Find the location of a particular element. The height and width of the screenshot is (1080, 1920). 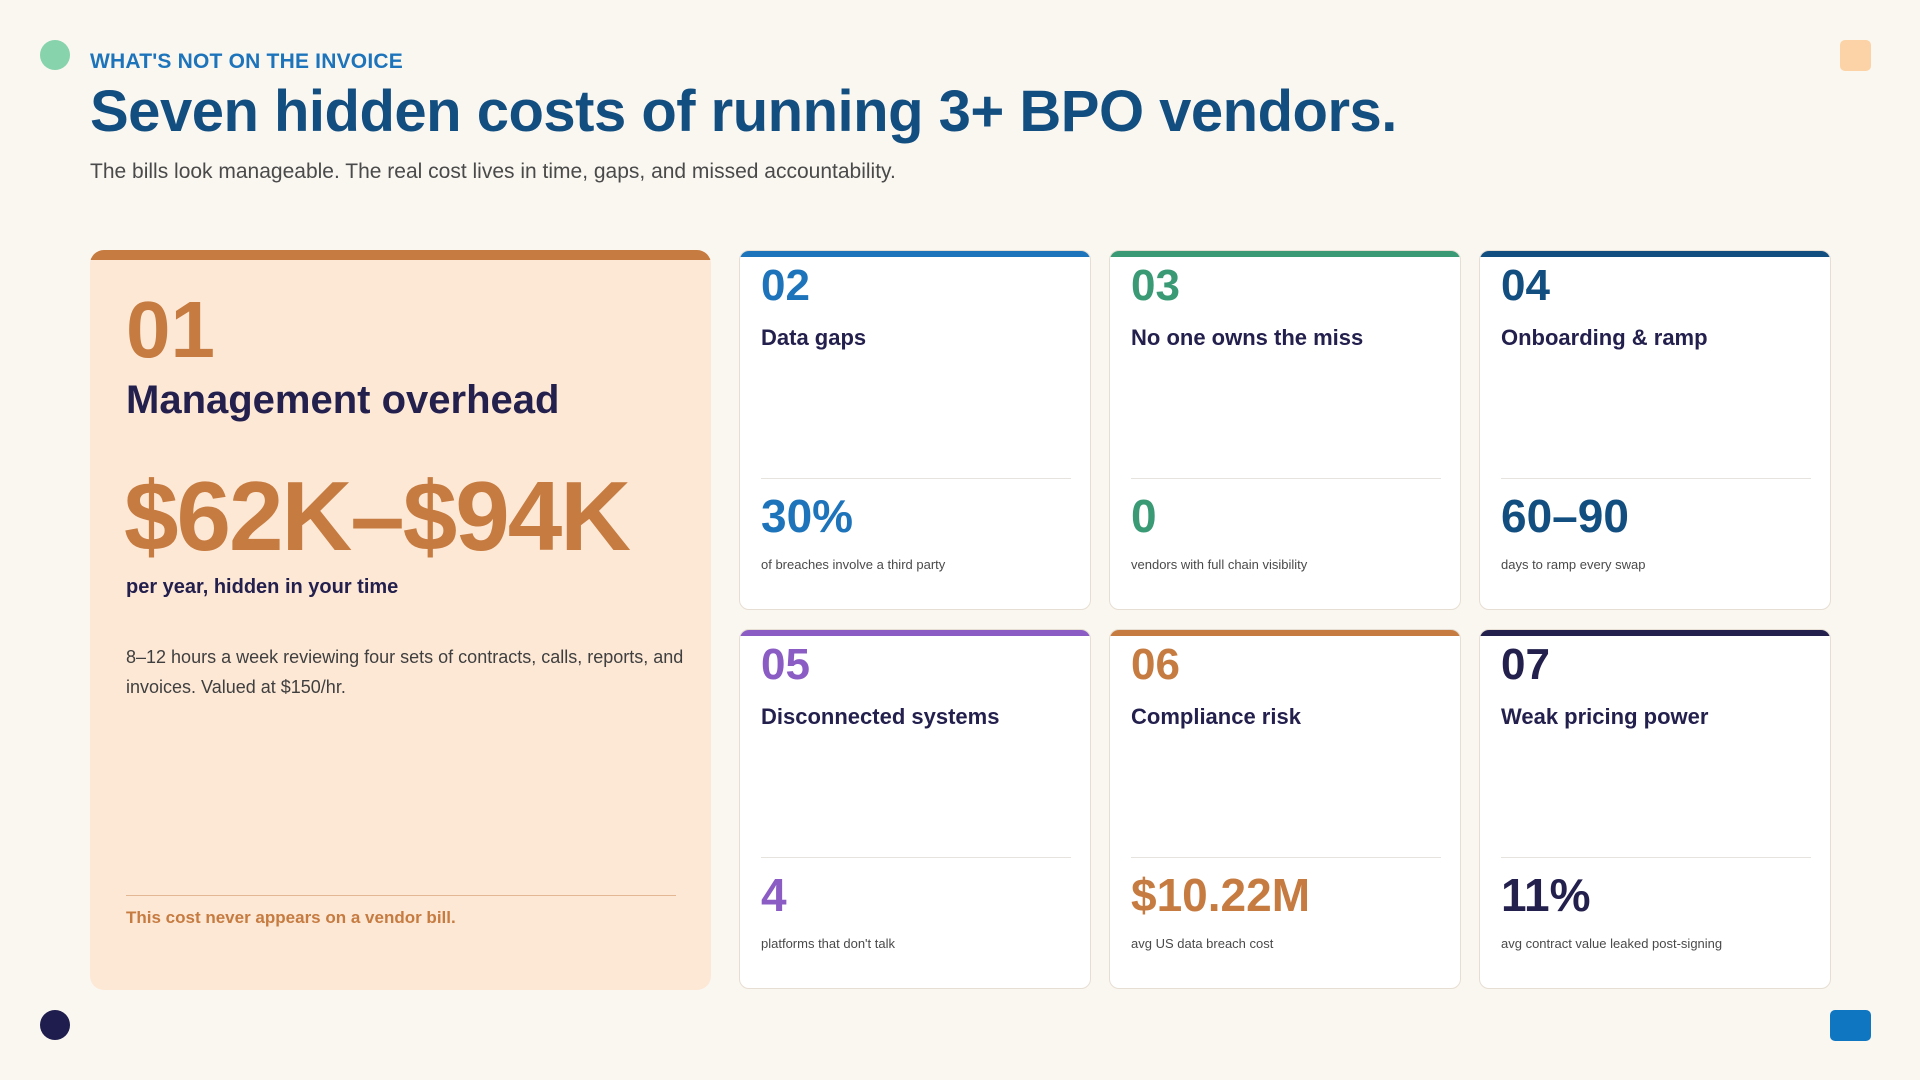

decor-square-top-right is located at coordinates (1855, 55).